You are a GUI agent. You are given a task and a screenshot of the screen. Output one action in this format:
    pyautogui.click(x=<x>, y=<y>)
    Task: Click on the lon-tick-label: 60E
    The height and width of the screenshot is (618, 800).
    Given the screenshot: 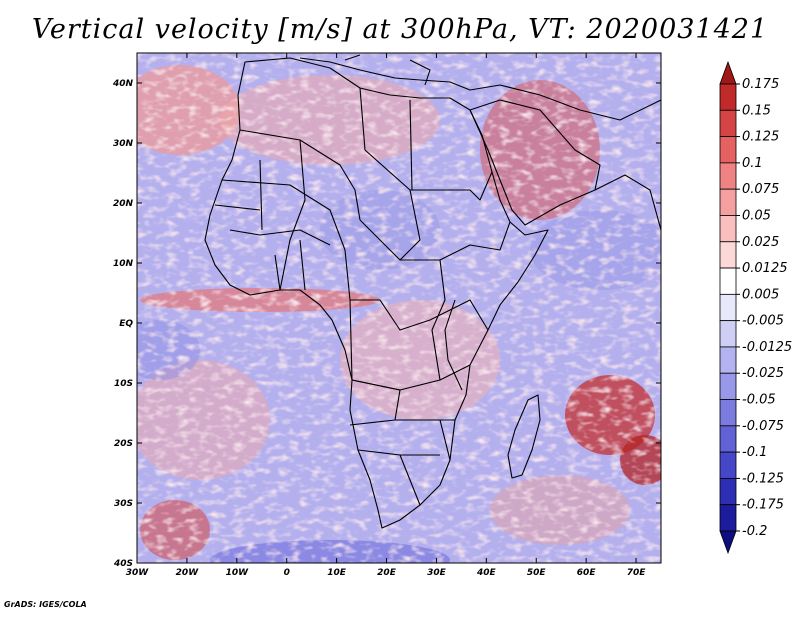 What is the action you would take?
    pyautogui.click(x=587, y=573)
    